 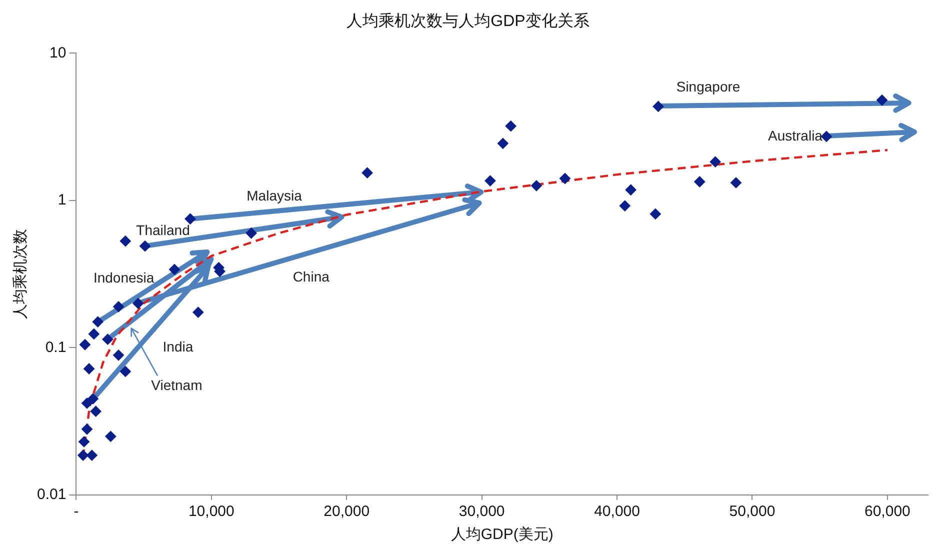 I want to click on x-tick-label: 60,000, so click(x=887, y=511).